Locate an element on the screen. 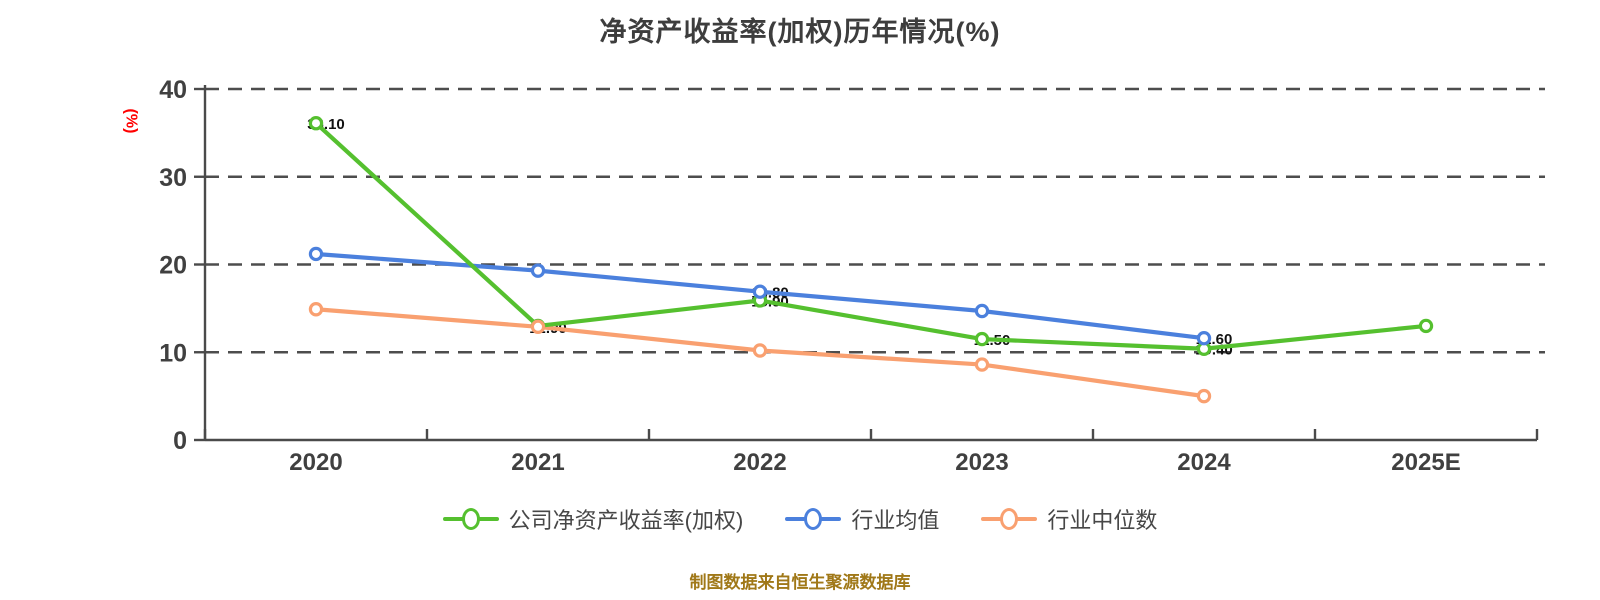 The width and height of the screenshot is (1600, 600). legend-label-industry-mean: 行业均值 is located at coordinates (895, 520).